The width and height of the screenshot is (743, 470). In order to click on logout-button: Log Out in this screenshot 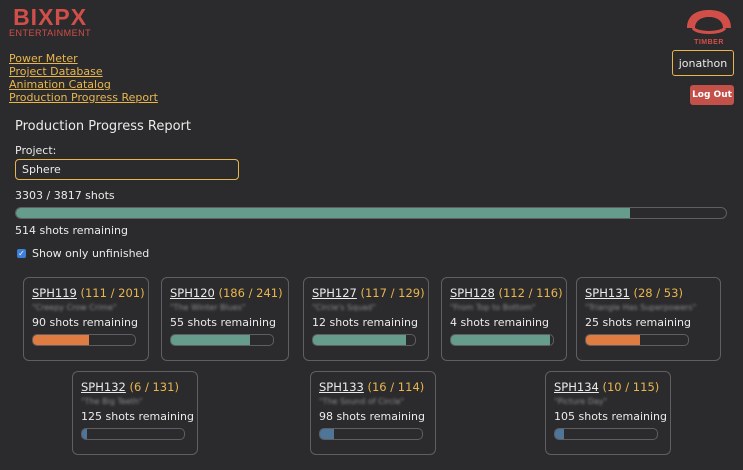, I will do `click(712, 95)`.